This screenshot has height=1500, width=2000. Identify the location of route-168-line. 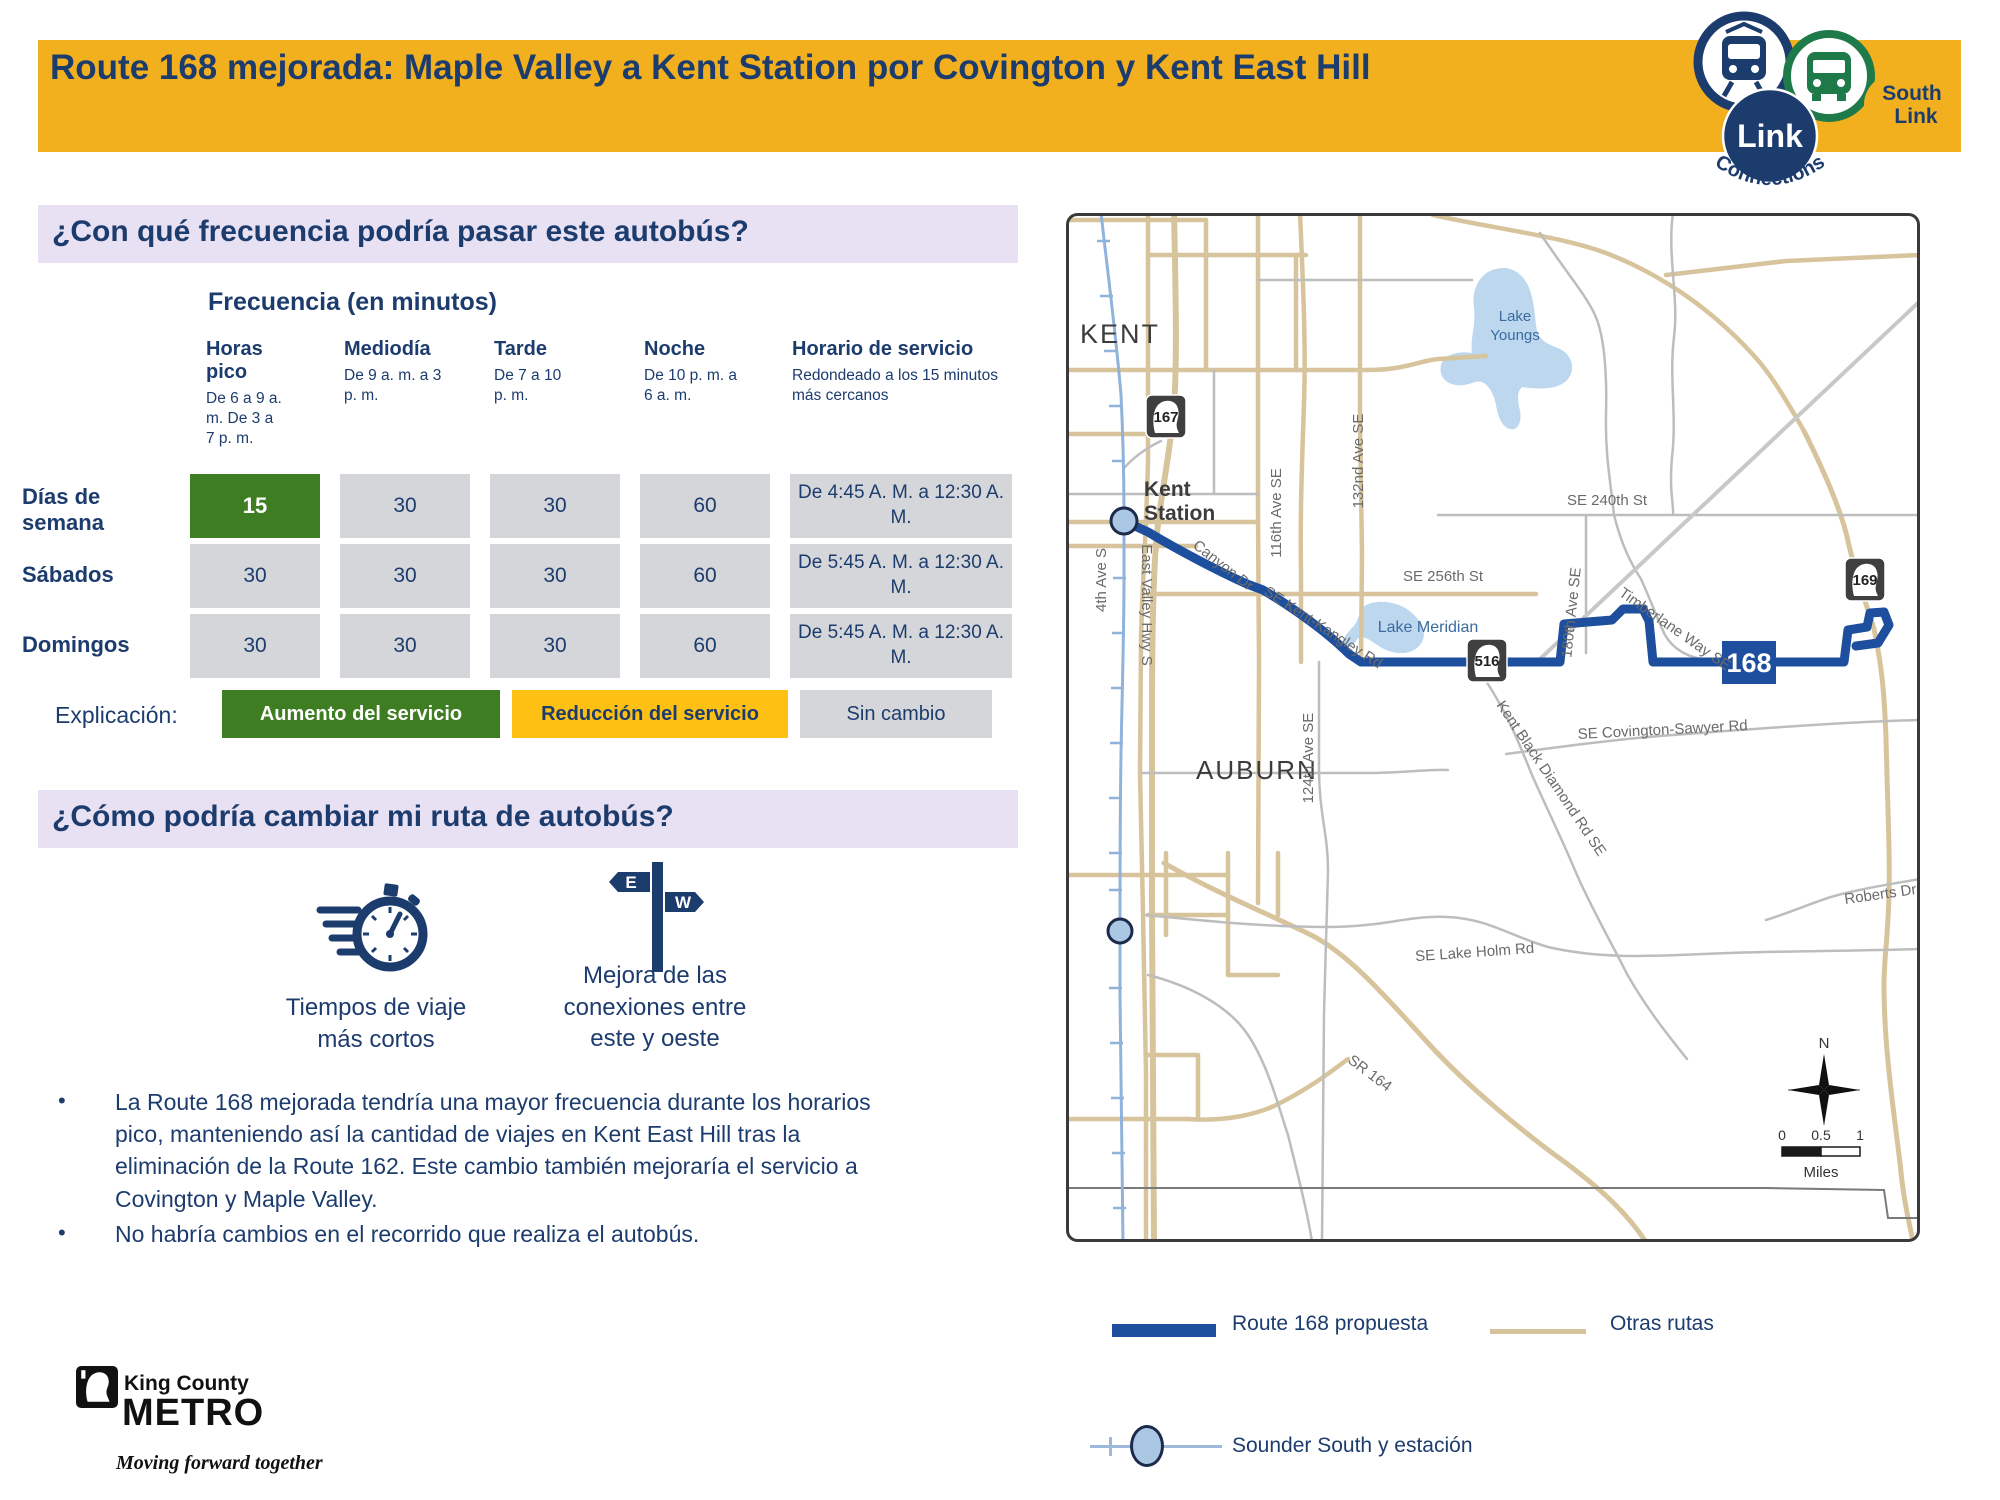
(1506, 591).